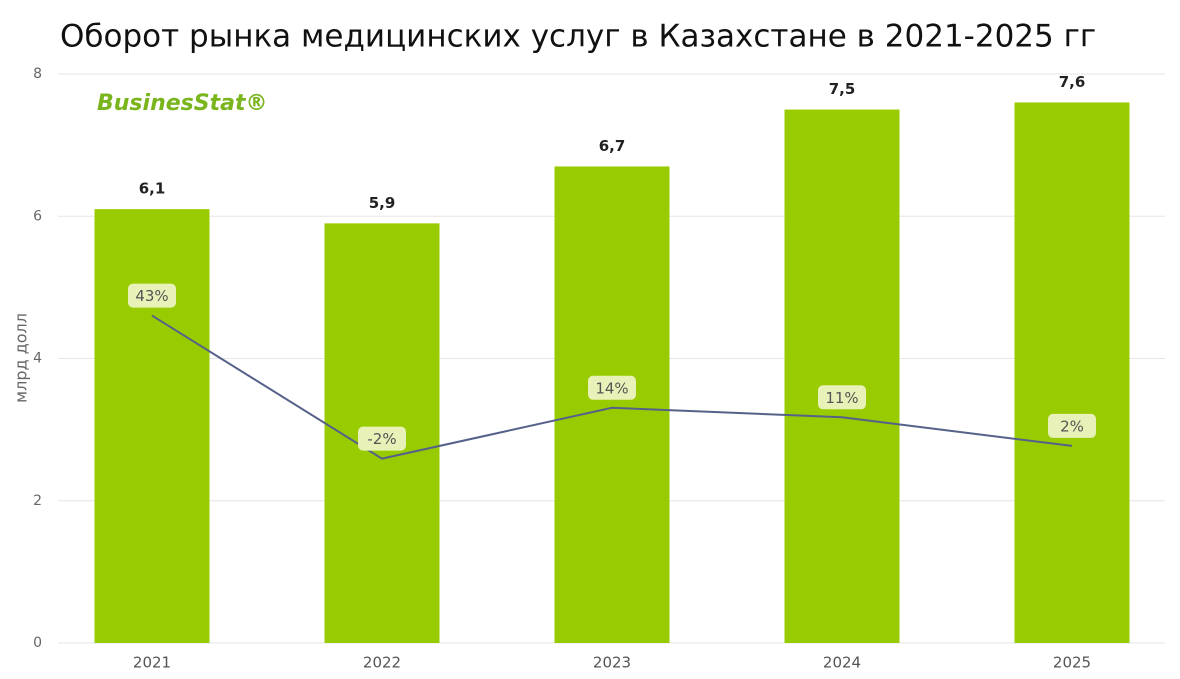 The image size is (1180, 679). What do you see at coordinates (37, 501) in the screenshot?
I see `y-tick-label: 2` at bounding box center [37, 501].